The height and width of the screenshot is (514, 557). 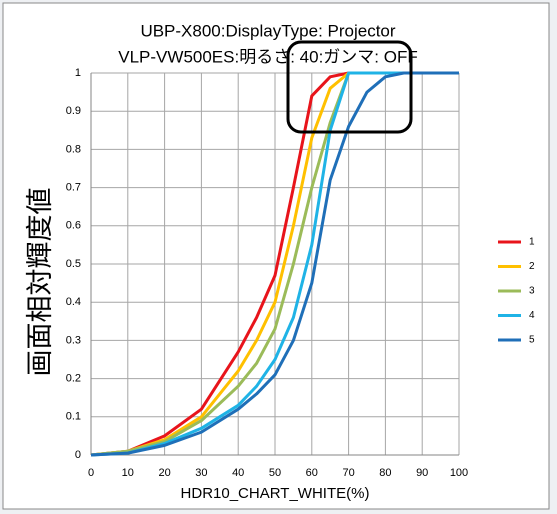 What do you see at coordinates (349, 87) in the screenshot?
I see `highlight-box` at bounding box center [349, 87].